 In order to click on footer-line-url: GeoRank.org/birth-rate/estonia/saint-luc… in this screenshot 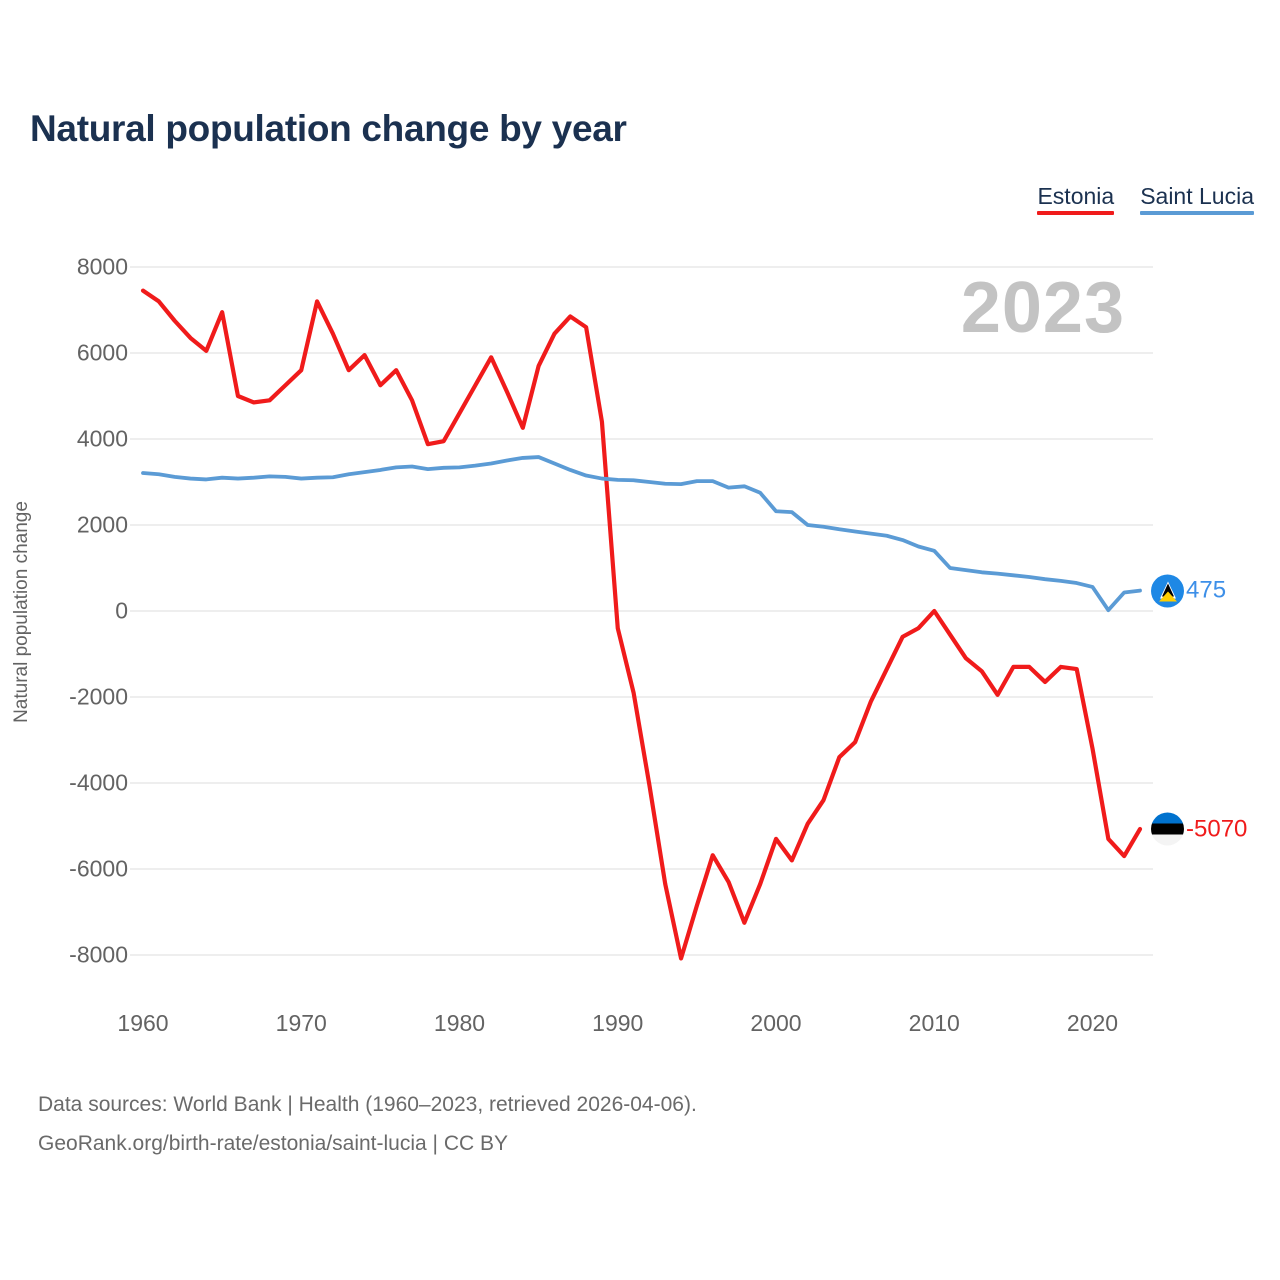, I will do `click(273, 1143)`.